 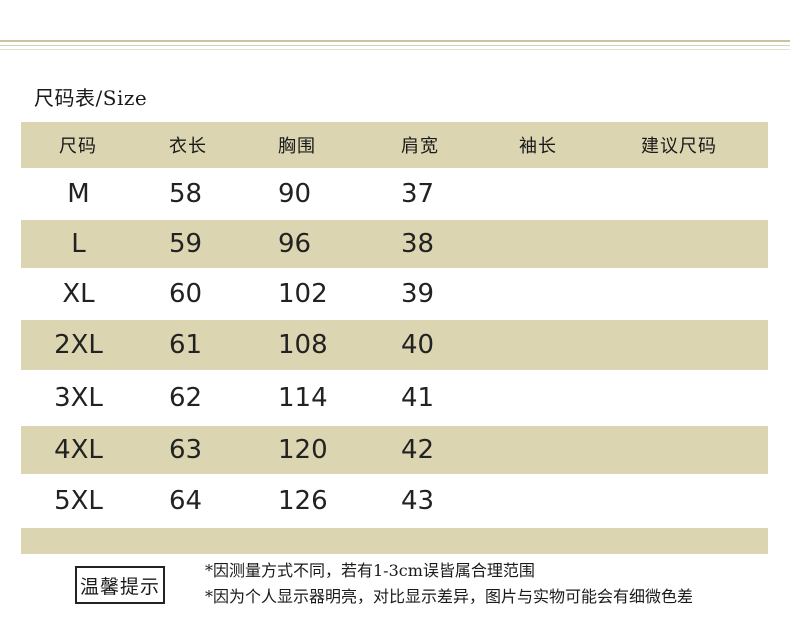 What do you see at coordinates (188, 146) in the screenshot?
I see `header-length: 衣长` at bounding box center [188, 146].